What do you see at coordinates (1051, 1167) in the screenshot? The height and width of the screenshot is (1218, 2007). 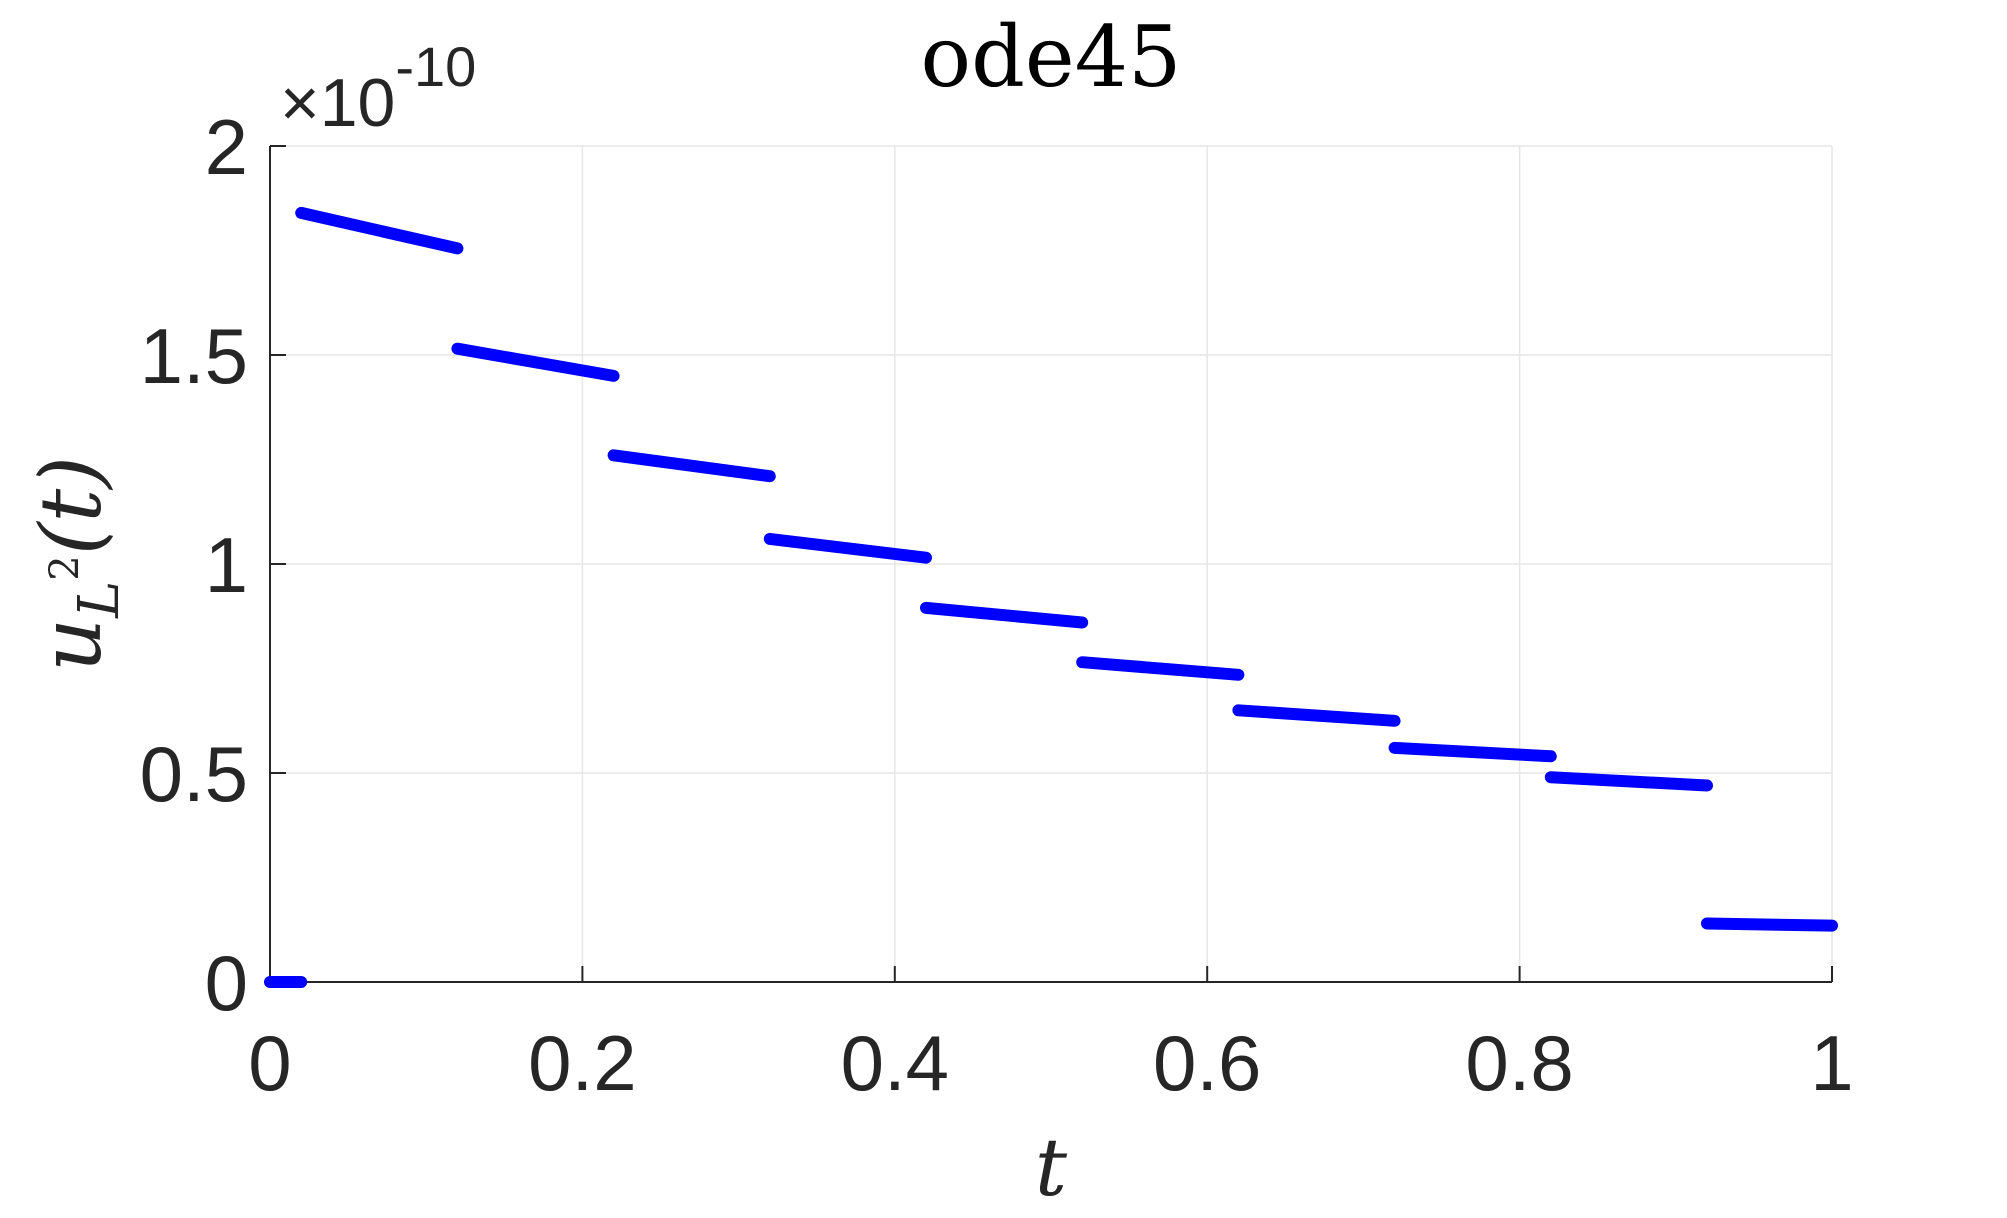 I see `x-axis-label: t` at bounding box center [1051, 1167].